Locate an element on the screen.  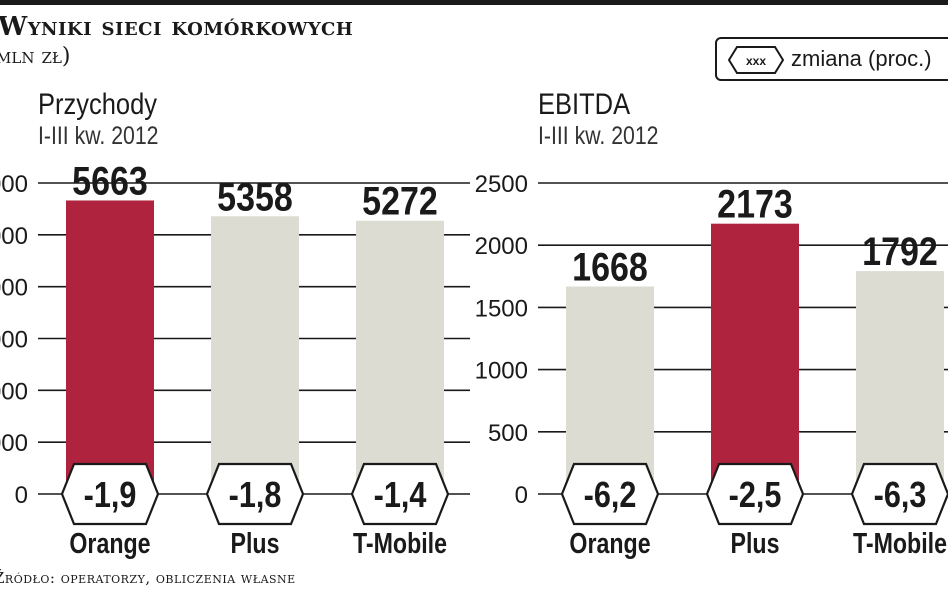
value-label-ebitda: 1668 is located at coordinates (610, 266).